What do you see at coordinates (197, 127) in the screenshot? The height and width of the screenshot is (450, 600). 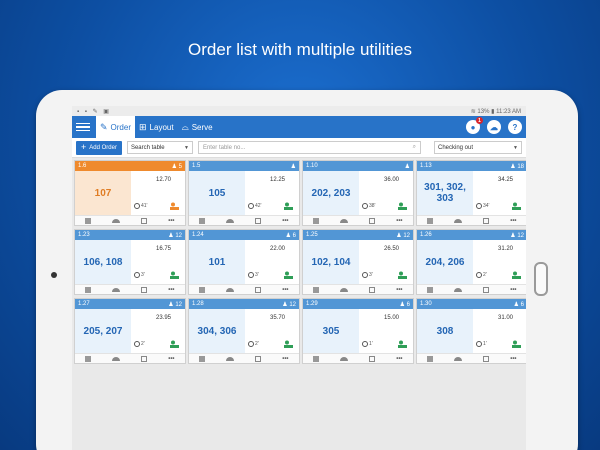 I see `tab-serve: ⌓ Serve` at bounding box center [197, 127].